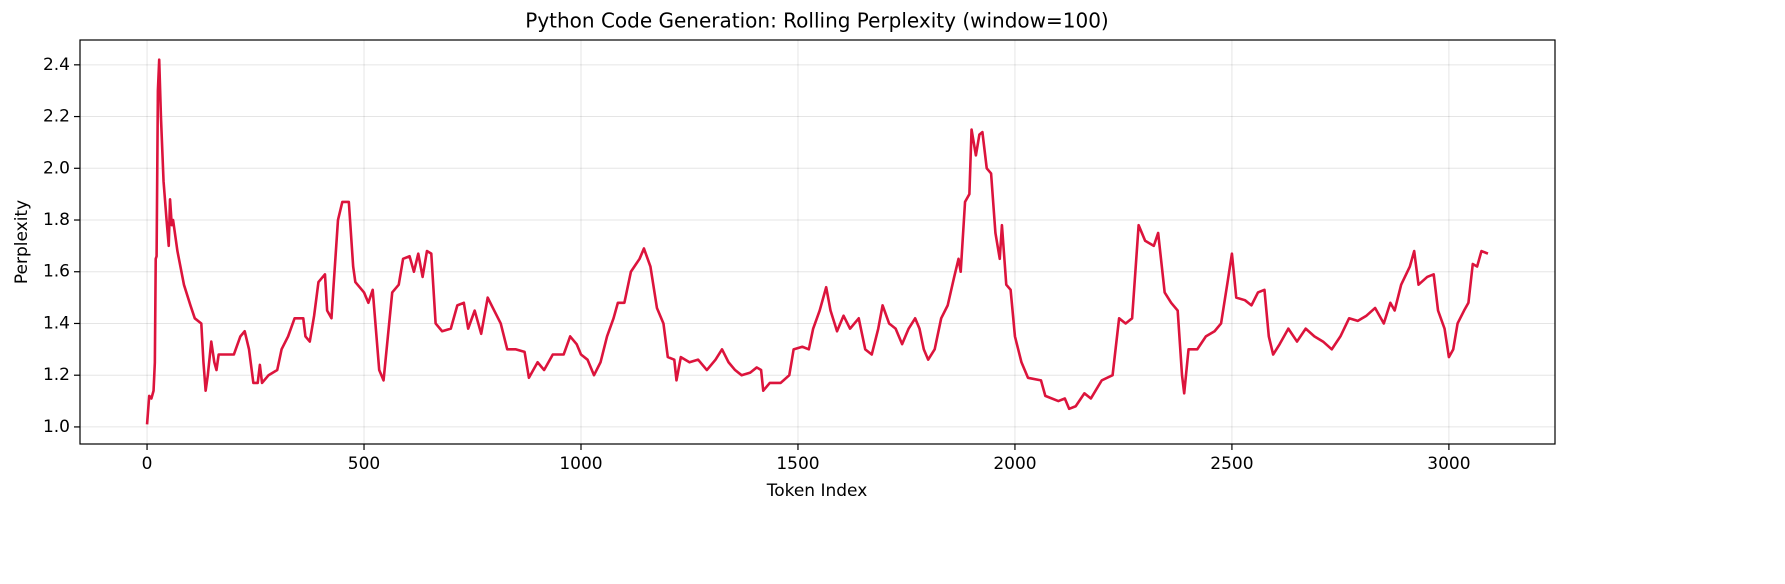  I want to click on y-tick-label: 1.8, so click(56, 220).